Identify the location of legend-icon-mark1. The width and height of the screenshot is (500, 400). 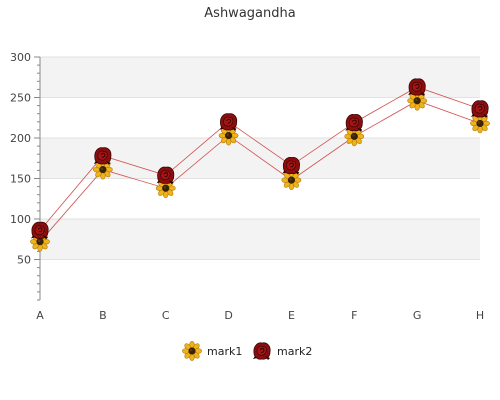
(192, 351).